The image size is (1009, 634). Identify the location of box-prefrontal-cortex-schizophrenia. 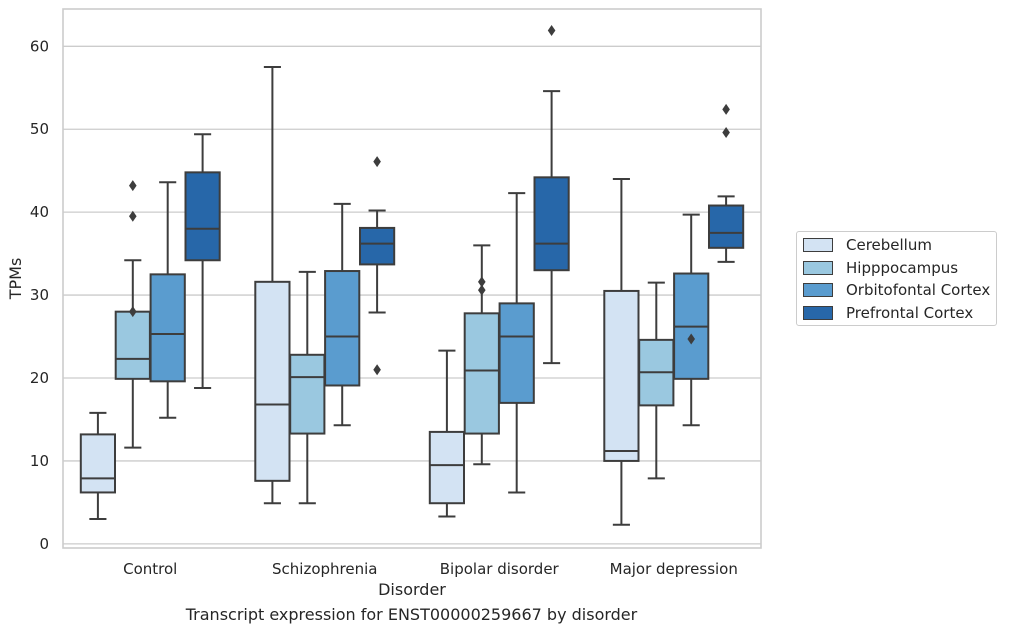
(377, 266).